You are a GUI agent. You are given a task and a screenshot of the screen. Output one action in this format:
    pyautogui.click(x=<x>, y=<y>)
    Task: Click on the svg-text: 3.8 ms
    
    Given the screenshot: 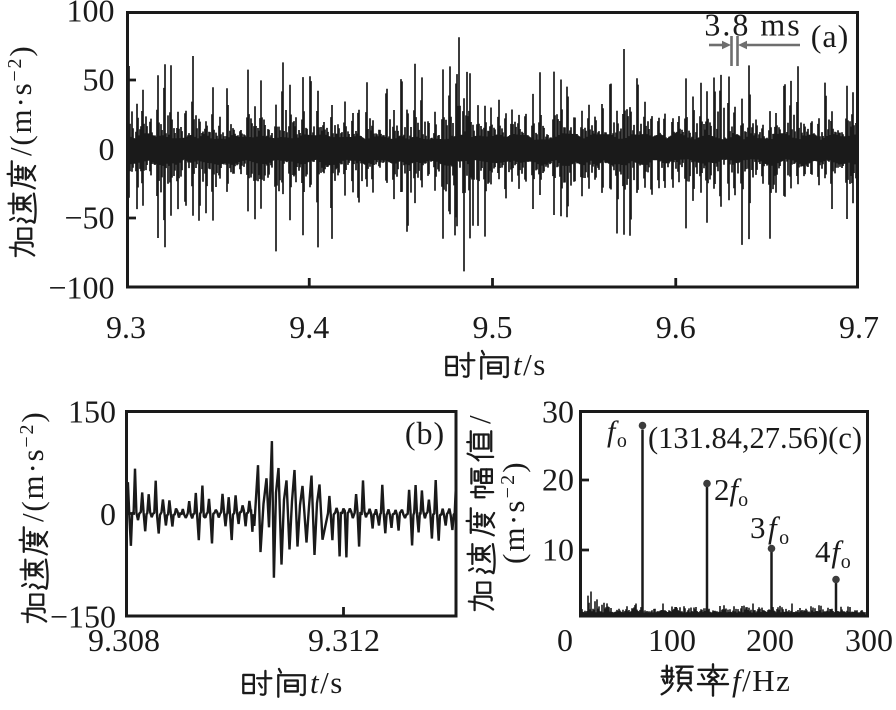 What is the action you would take?
    pyautogui.click(x=752, y=25)
    